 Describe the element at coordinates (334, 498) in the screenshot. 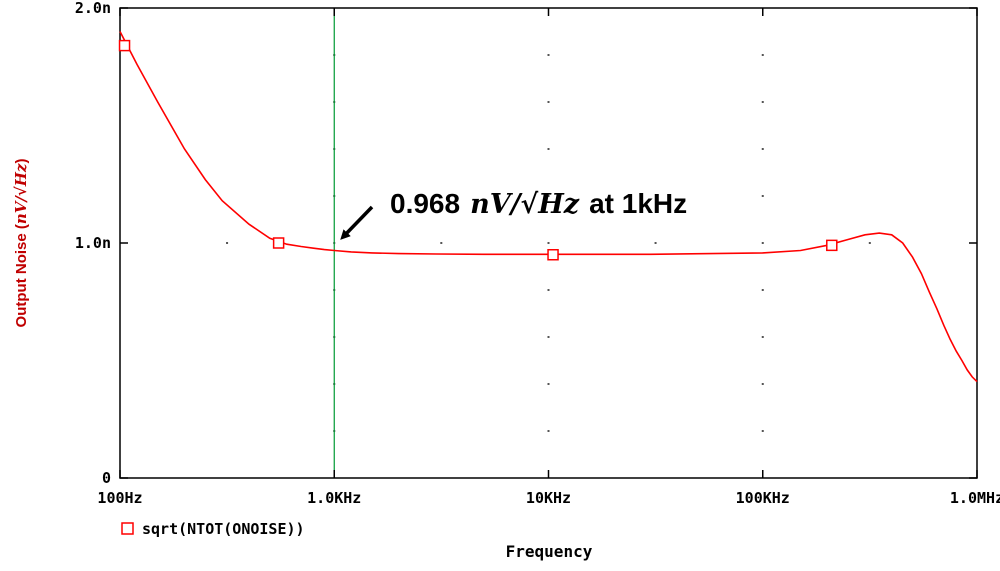

I see `x-tick-label: 1.0KHz` at that location.